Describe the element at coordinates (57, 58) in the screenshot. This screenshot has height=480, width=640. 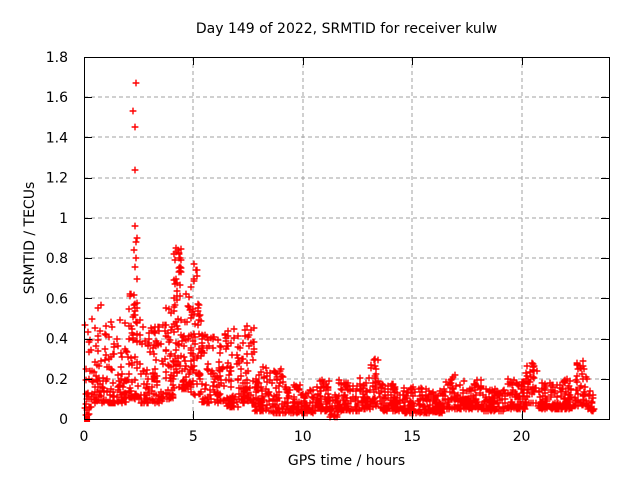
I see `y-tick-label: 1.8` at that location.